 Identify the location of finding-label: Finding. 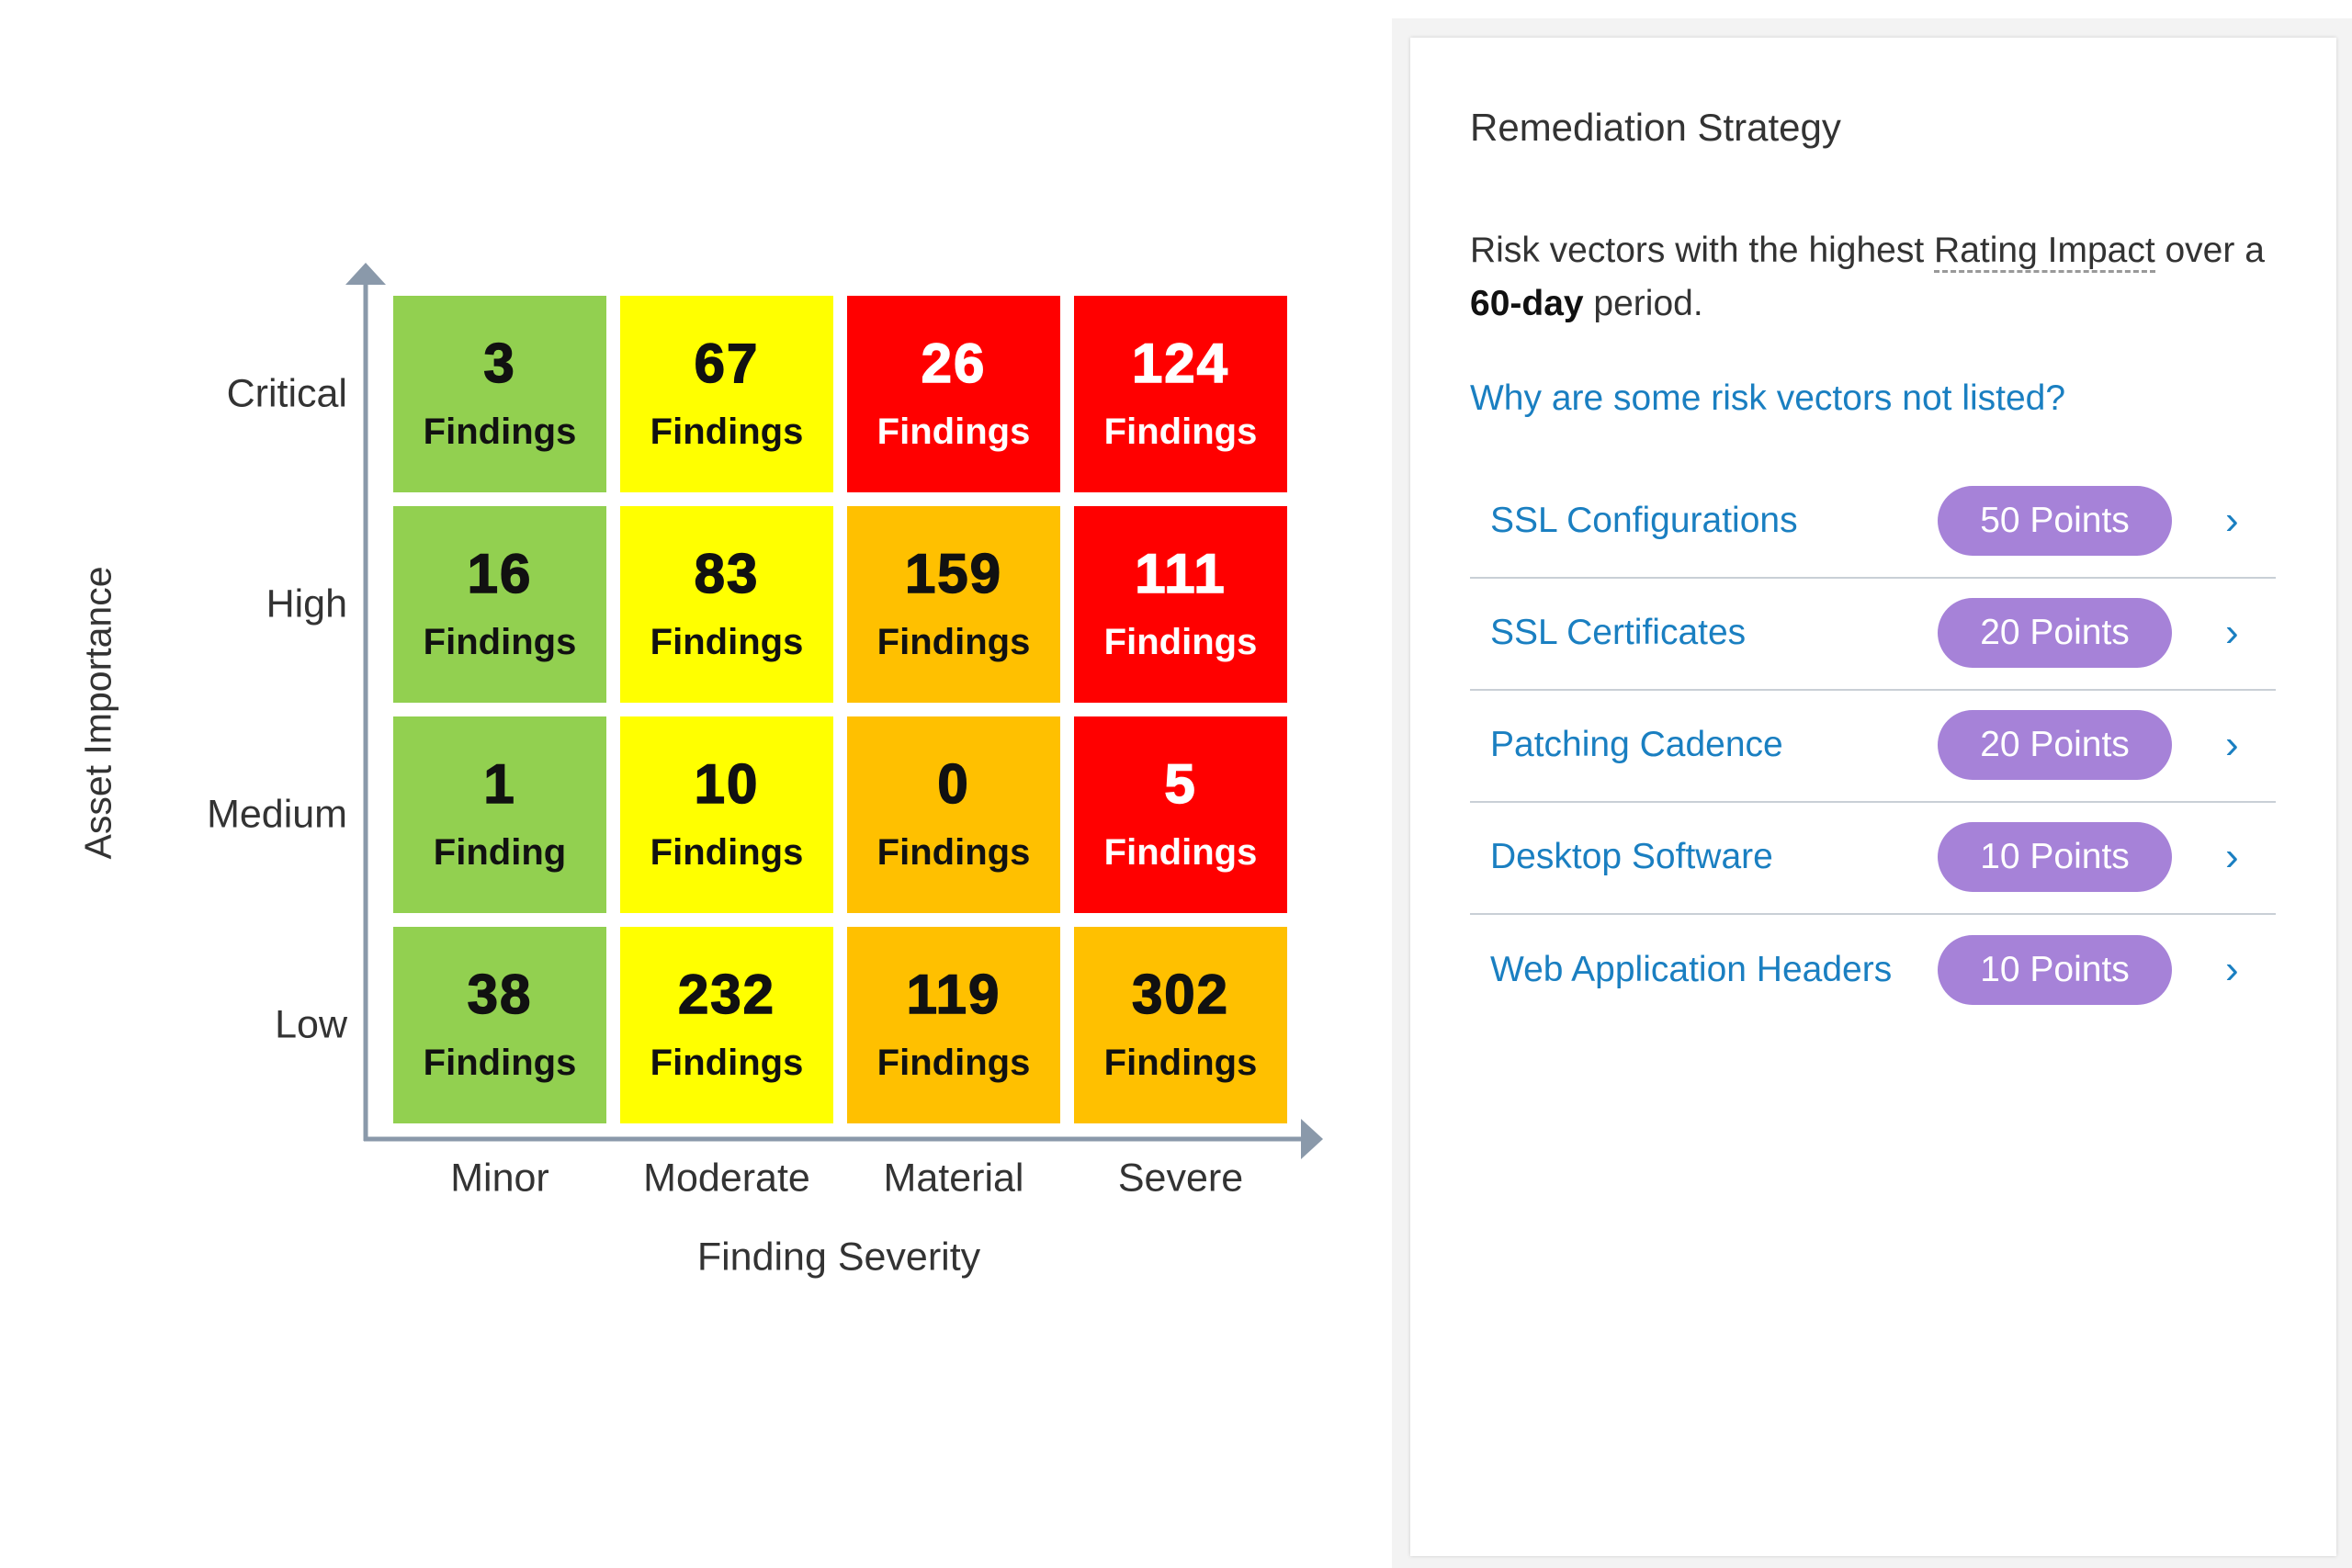
(500, 852).